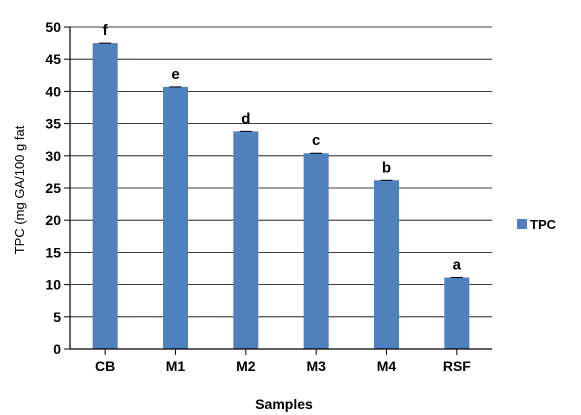 The width and height of the screenshot is (581, 415). What do you see at coordinates (245, 118) in the screenshot?
I see `data-label: d` at bounding box center [245, 118].